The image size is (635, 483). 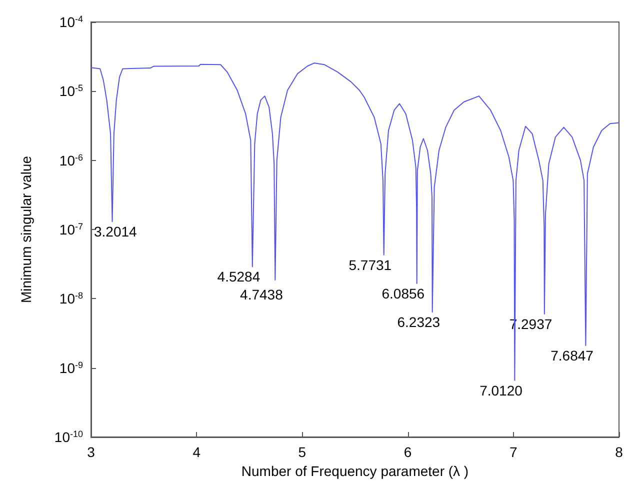 I want to click on annotation: 6.2323, so click(x=418, y=322).